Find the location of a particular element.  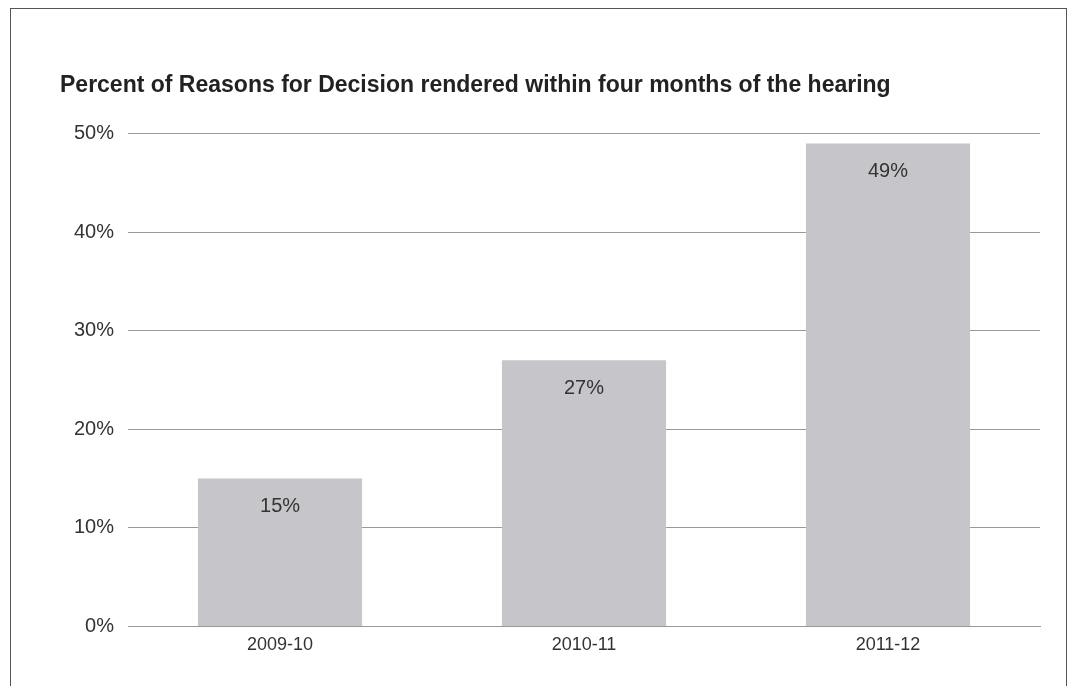

data-label: 15% is located at coordinates (280, 505).